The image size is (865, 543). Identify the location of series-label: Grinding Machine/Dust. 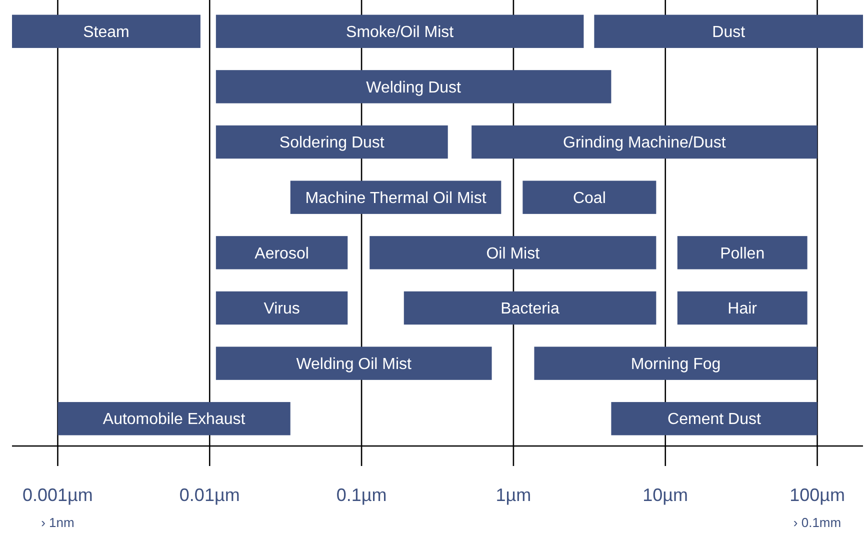
(644, 143).